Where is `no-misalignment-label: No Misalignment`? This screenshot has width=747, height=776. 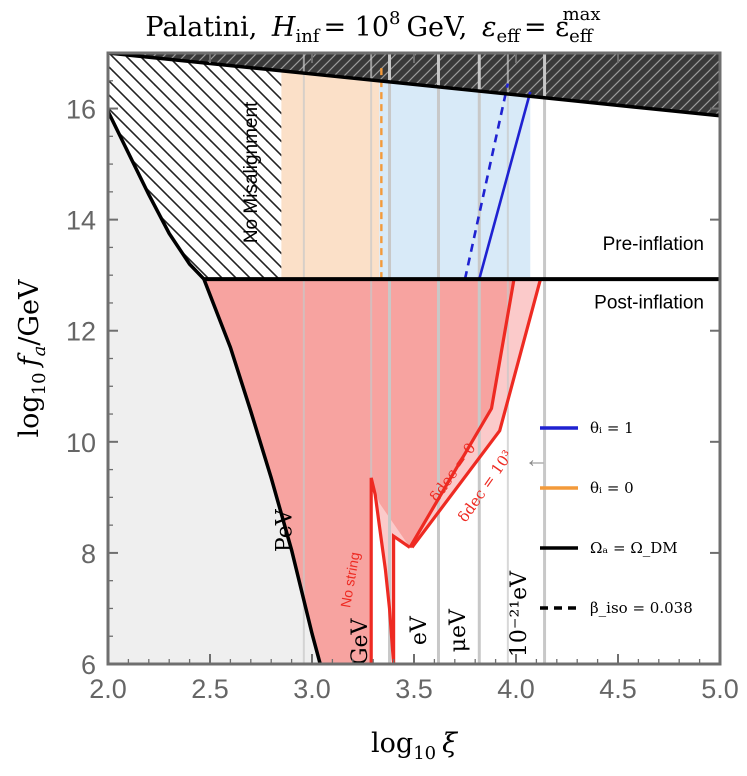 no-misalignment-label: No Misalignment is located at coordinates (251, 172).